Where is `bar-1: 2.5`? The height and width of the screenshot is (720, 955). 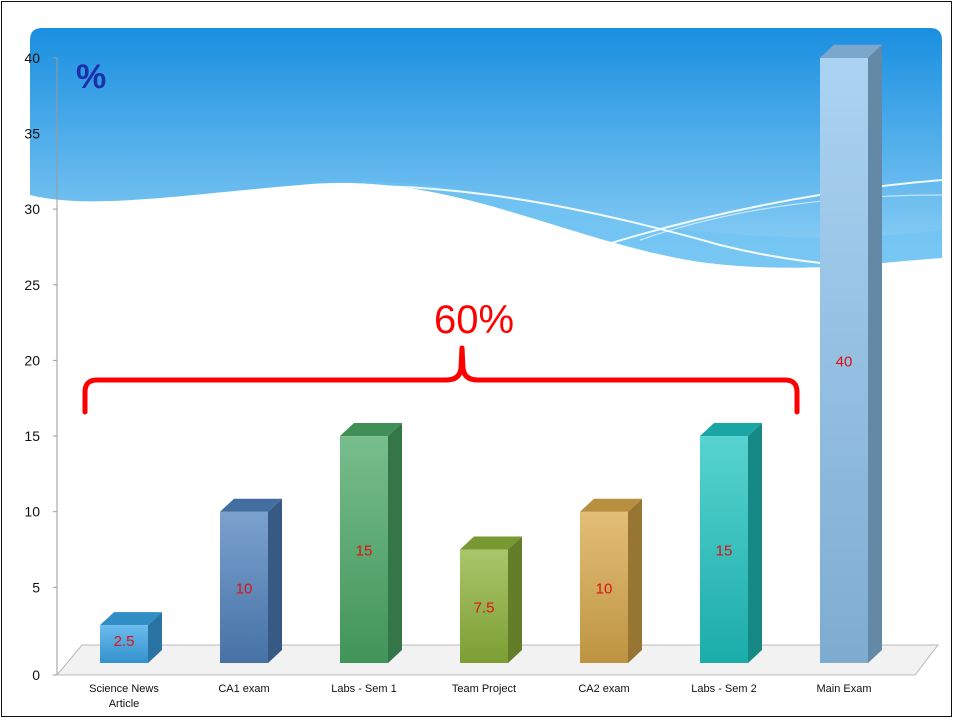
bar-1: 2.5 is located at coordinates (131, 637).